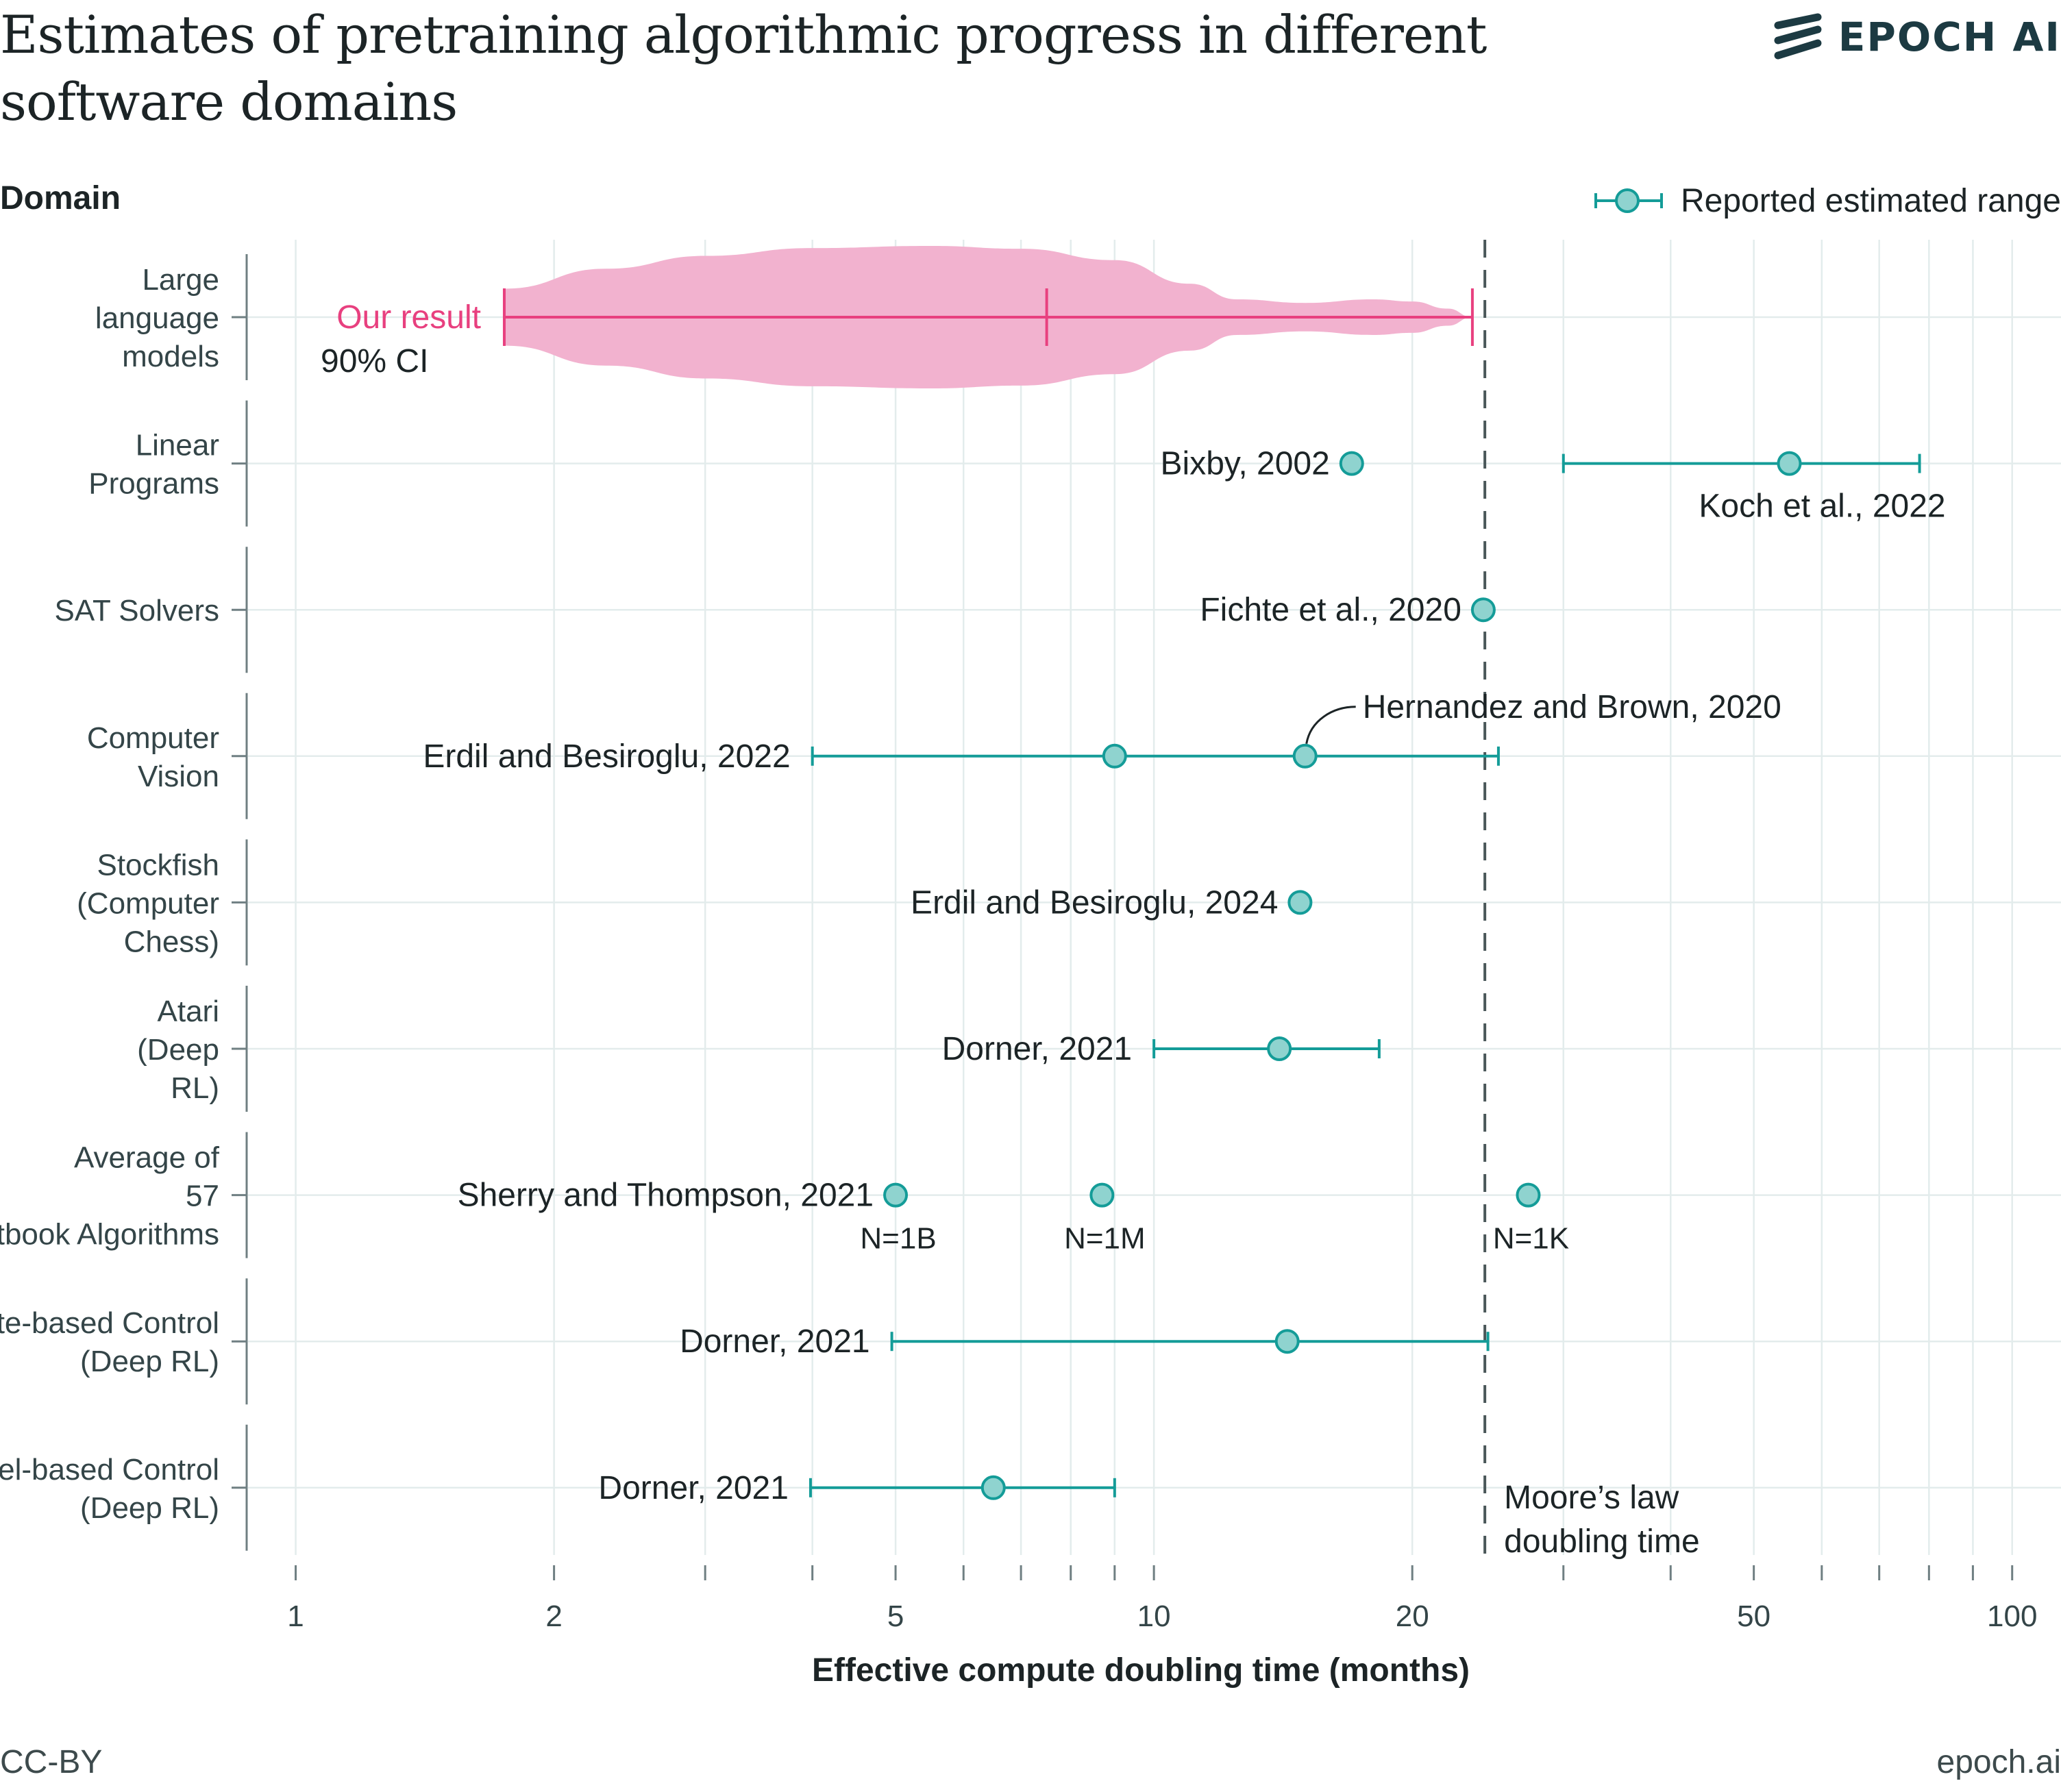 The height and width of the screenshot is (1792, 2061). I want to click on brand-logo: EPOCH AI, so click(1917, 37).